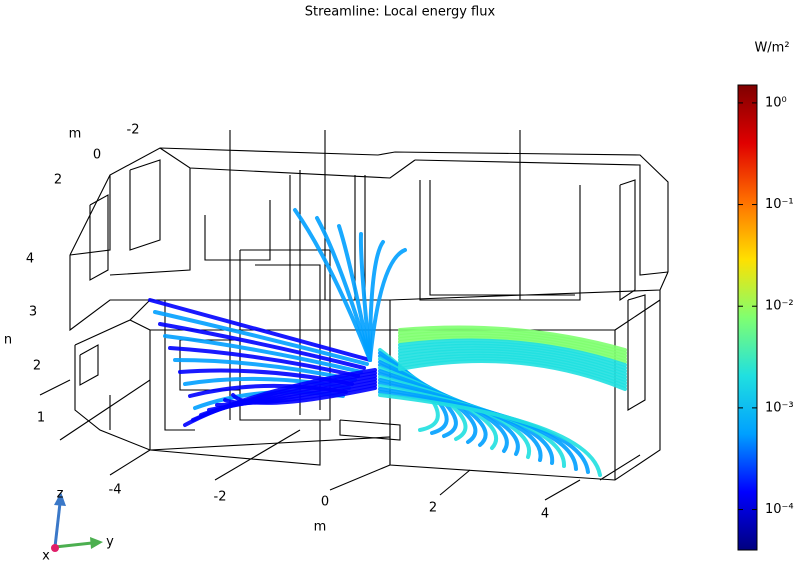 The image size is (799, 563). What do you see at coordinates (33, 312) in the screenshot?
I see `z-tick-label: 3` at bounding box center [33, 312].